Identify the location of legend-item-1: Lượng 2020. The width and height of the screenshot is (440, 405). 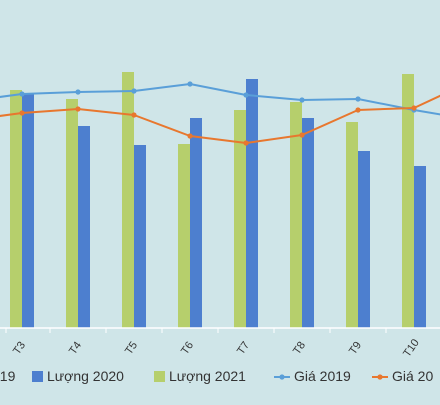
(78, 376).